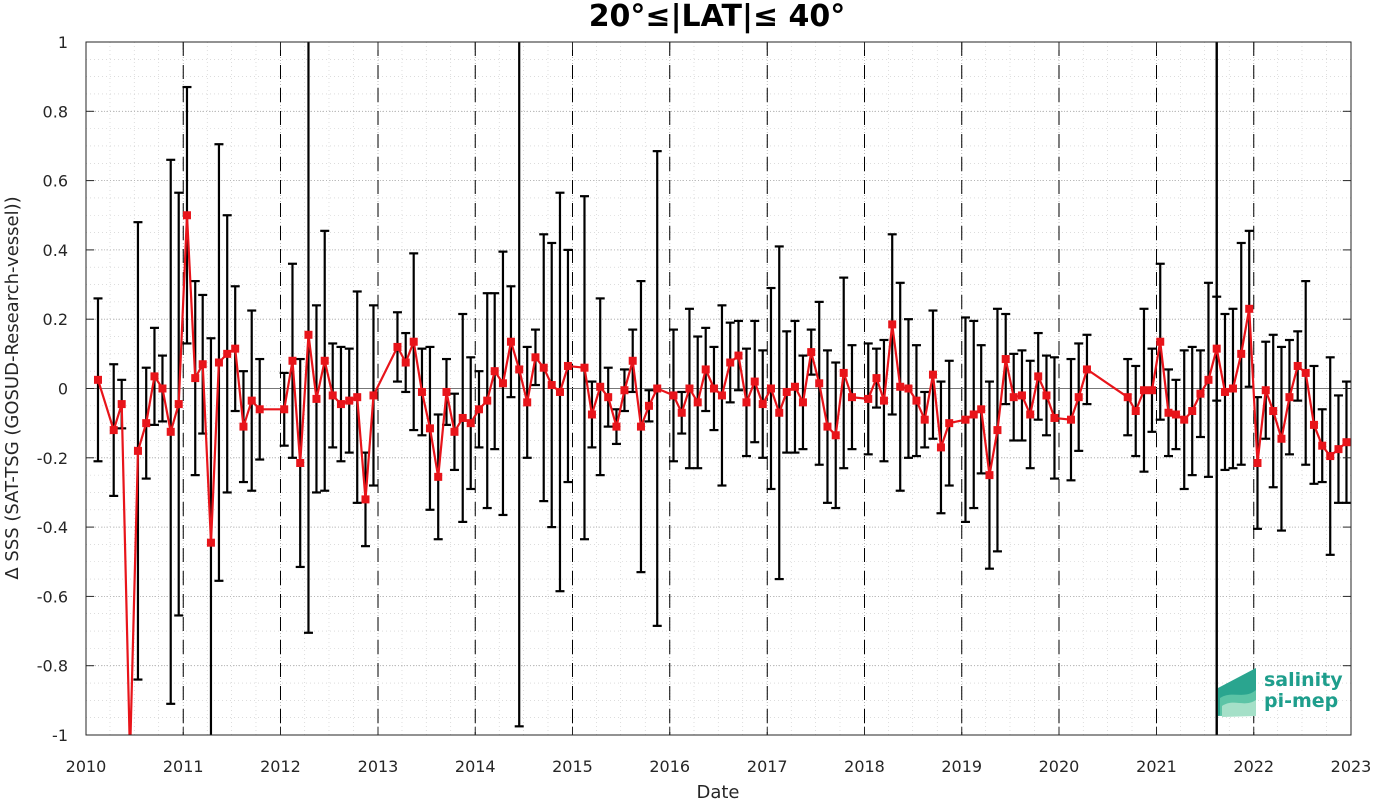  I want to click on y-tick-label: 1, so click(63, 42).